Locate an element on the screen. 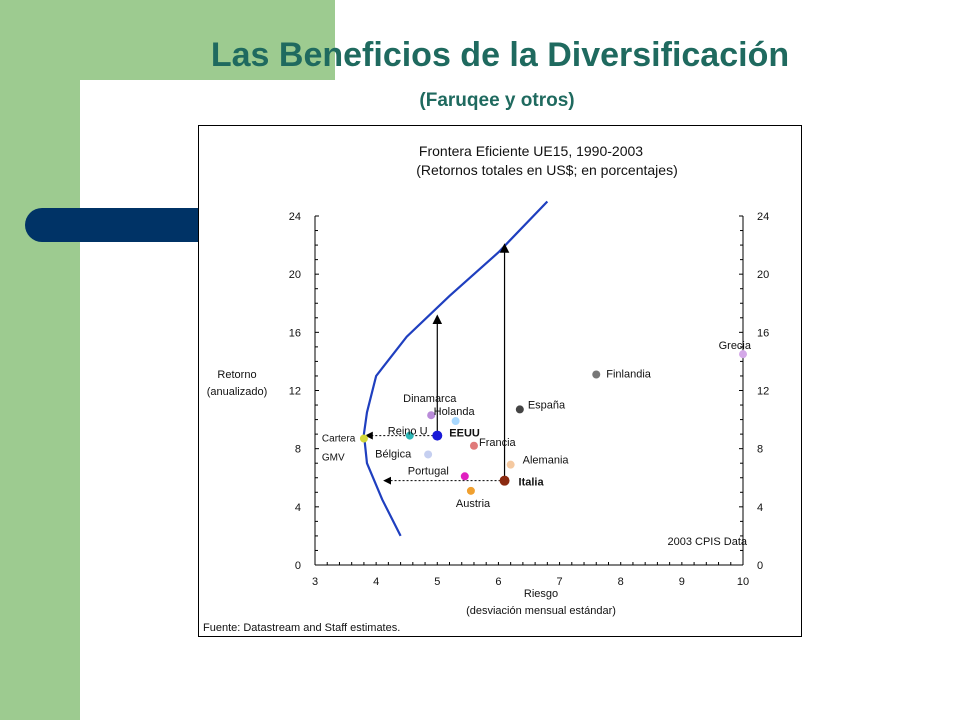 The image size is (960, 720). x-tick-label: 3 is located at coordinates (315, 582).